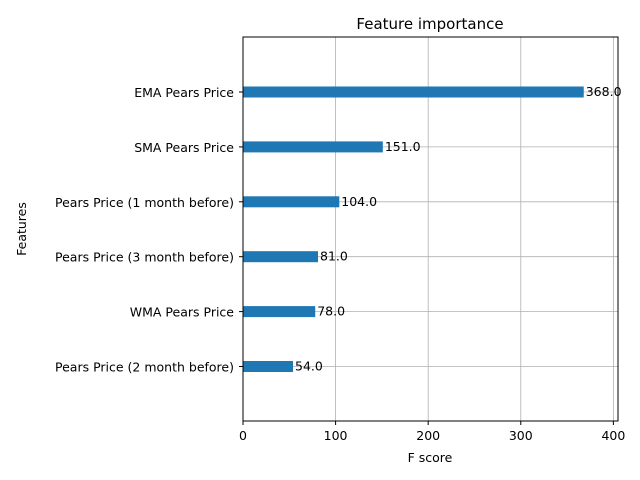 The height and width of the screenshot is (480, 640). What do you see at coordinates (184, 147) in the screenshot?
I see `y-tick-label-1: SMA Pears Price` at bounding box center [184, 147].